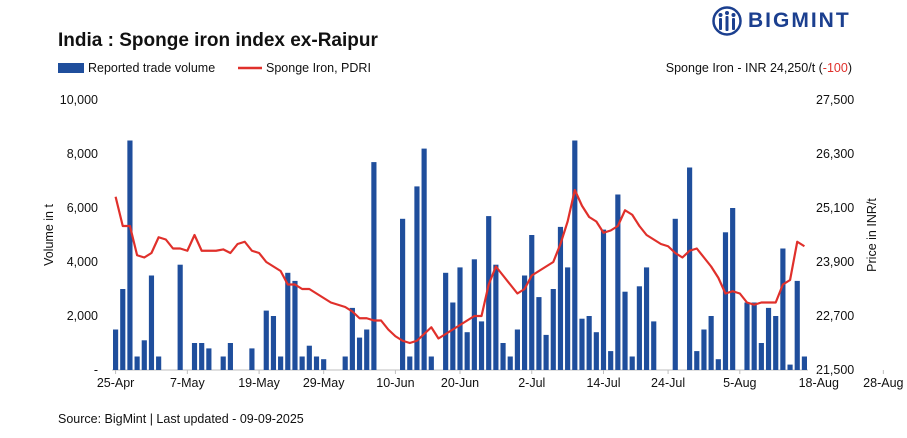 The image size is (907, 438). Describe the element at coordinates (531, 383) in the screenshot. I see `x-tick-label: 2-Jul` at that location.